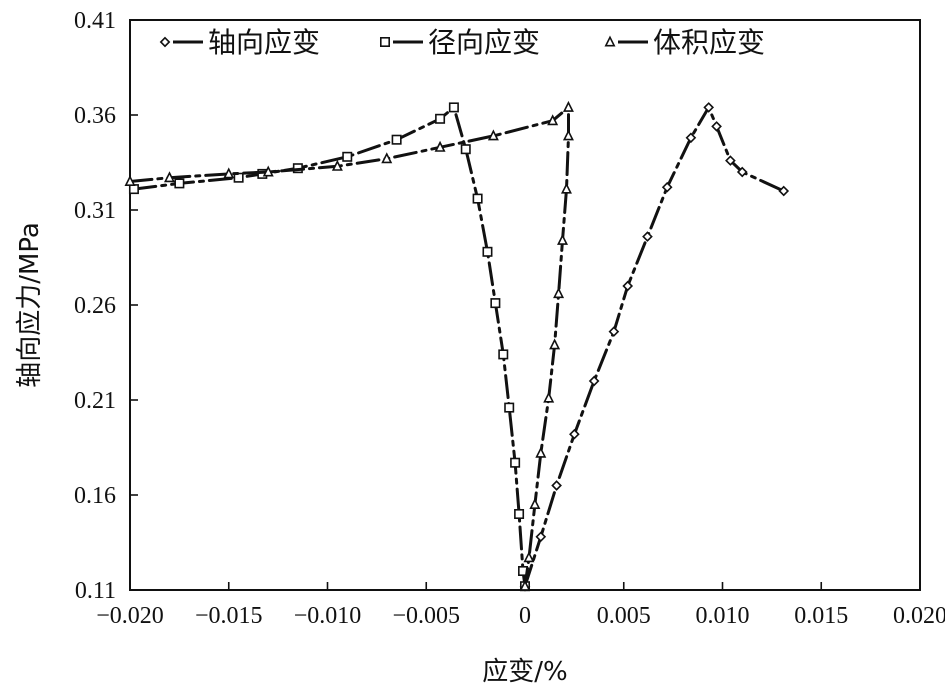 The width and height of the screenshot is (945, 699). What do you see at coordinates (723, 616) in the screenshot?
I see `x-tick-label: 0.010` at bounding box center [723, 616].